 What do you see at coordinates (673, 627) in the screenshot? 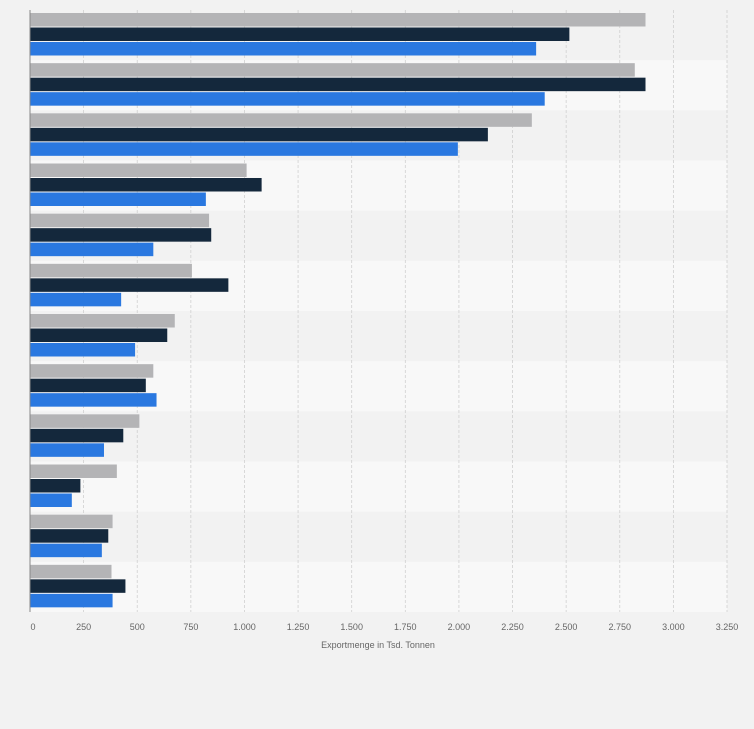
I see `x-tick-label: 3.000` at bounding box center [673, 627].